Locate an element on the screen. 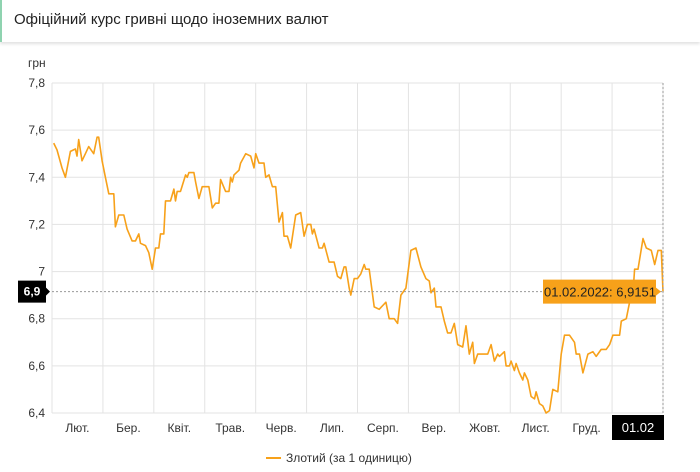  crosshair-x-label: 01.02 is located at coordinates (638, 427).